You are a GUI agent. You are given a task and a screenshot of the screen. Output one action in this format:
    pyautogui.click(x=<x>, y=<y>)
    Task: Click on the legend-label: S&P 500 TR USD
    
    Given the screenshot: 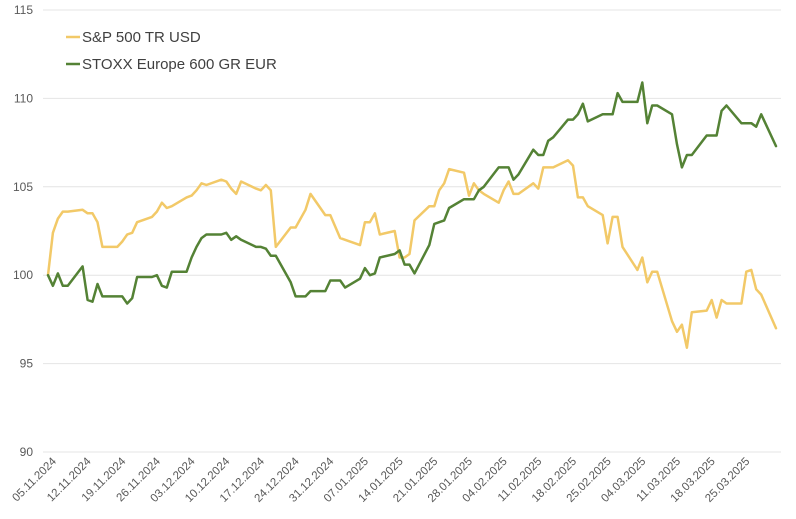 What is the action you would take?
    pyautogui.click(x=141, y=37)
    